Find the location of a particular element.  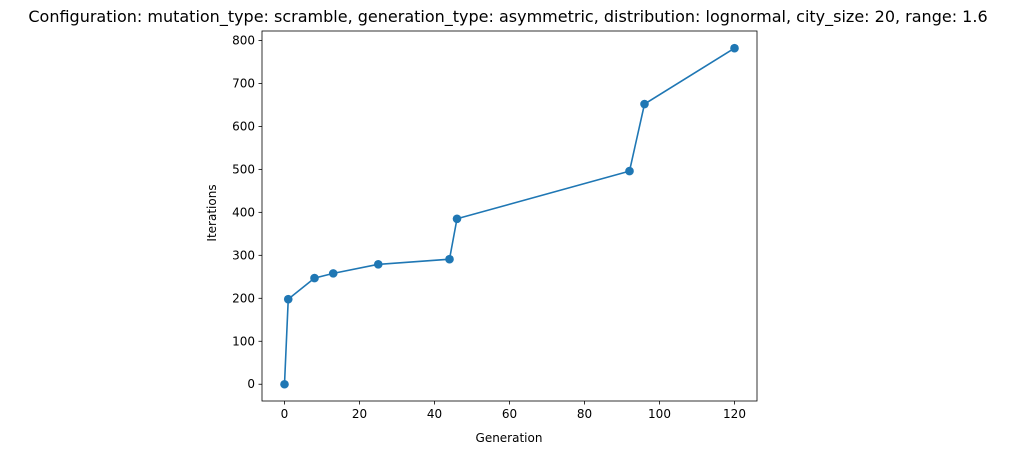

y-tick-label: 100 is located at coordinates (243, 341).